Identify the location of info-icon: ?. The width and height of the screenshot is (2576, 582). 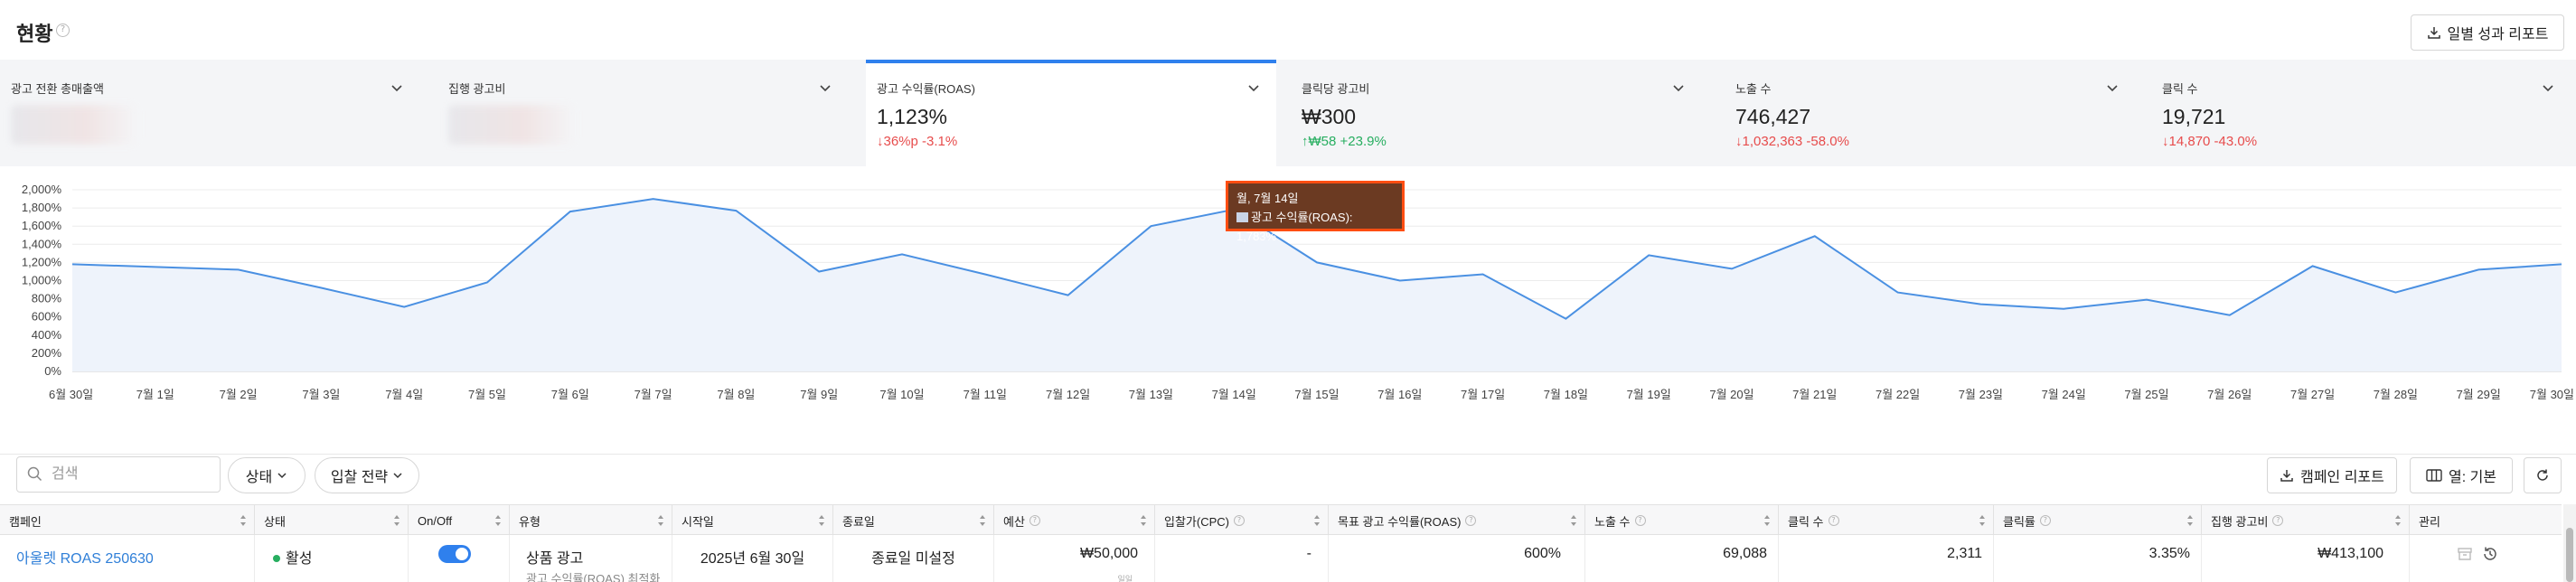
(63, 30).